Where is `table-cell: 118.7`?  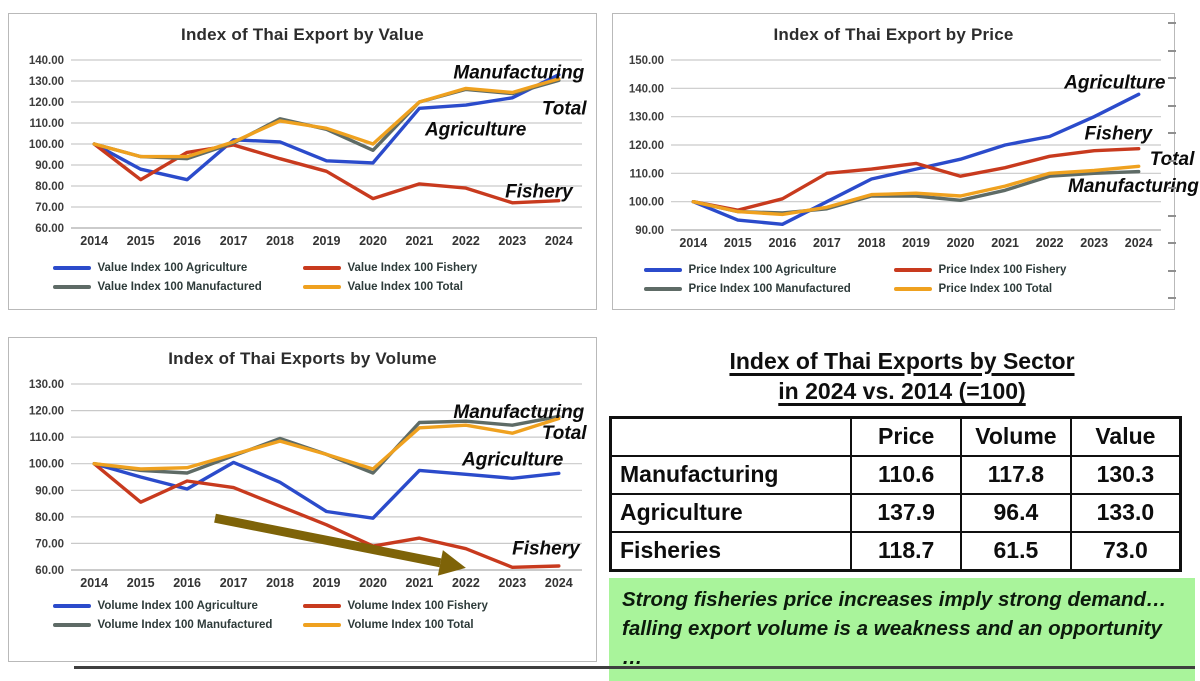
table-cell: 118.7 is located at coordinates (906, 551).